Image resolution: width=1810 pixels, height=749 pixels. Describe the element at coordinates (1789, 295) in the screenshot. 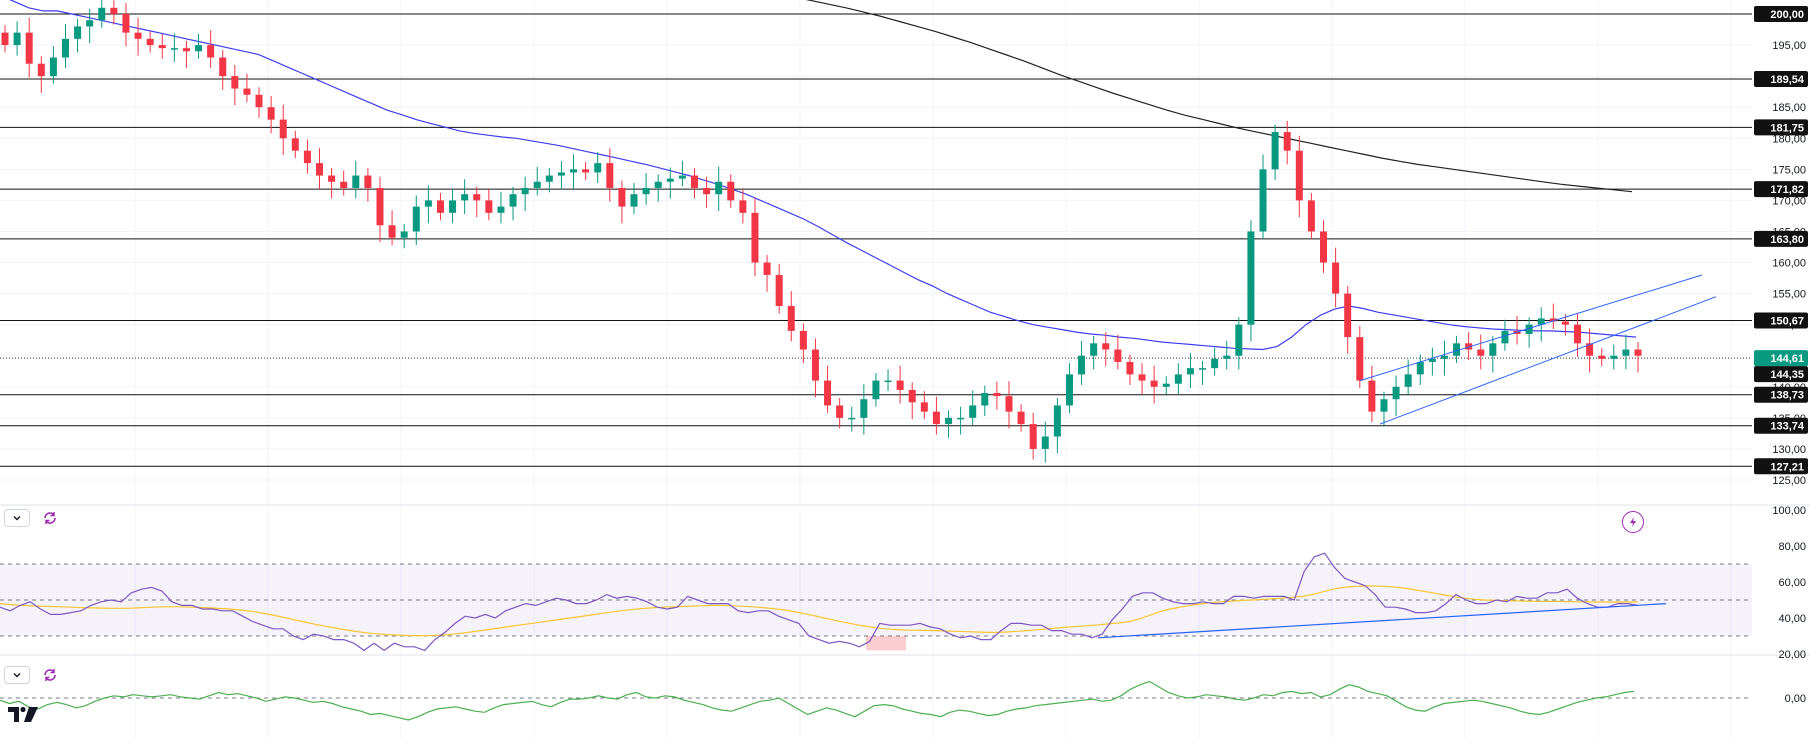

I see `price-axis-tick: 155,00` at that location.